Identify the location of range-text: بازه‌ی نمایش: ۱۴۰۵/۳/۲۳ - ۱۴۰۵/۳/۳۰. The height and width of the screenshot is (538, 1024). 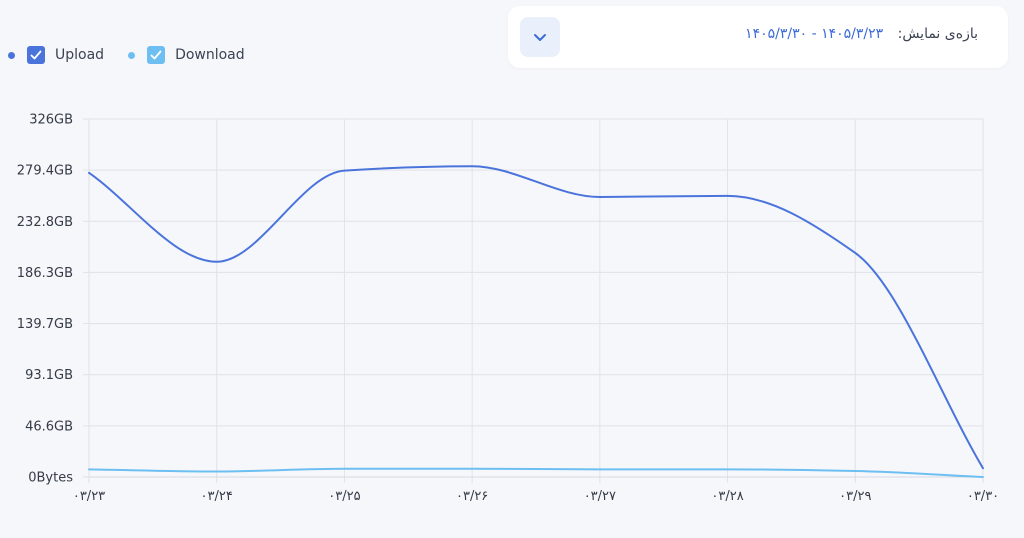
(861, 34).